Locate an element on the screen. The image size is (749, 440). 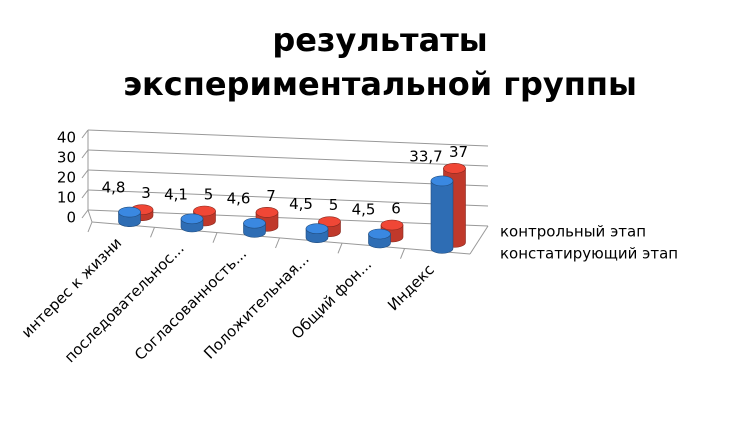
data-label: 4,8 is located at coordinates (114, 188).